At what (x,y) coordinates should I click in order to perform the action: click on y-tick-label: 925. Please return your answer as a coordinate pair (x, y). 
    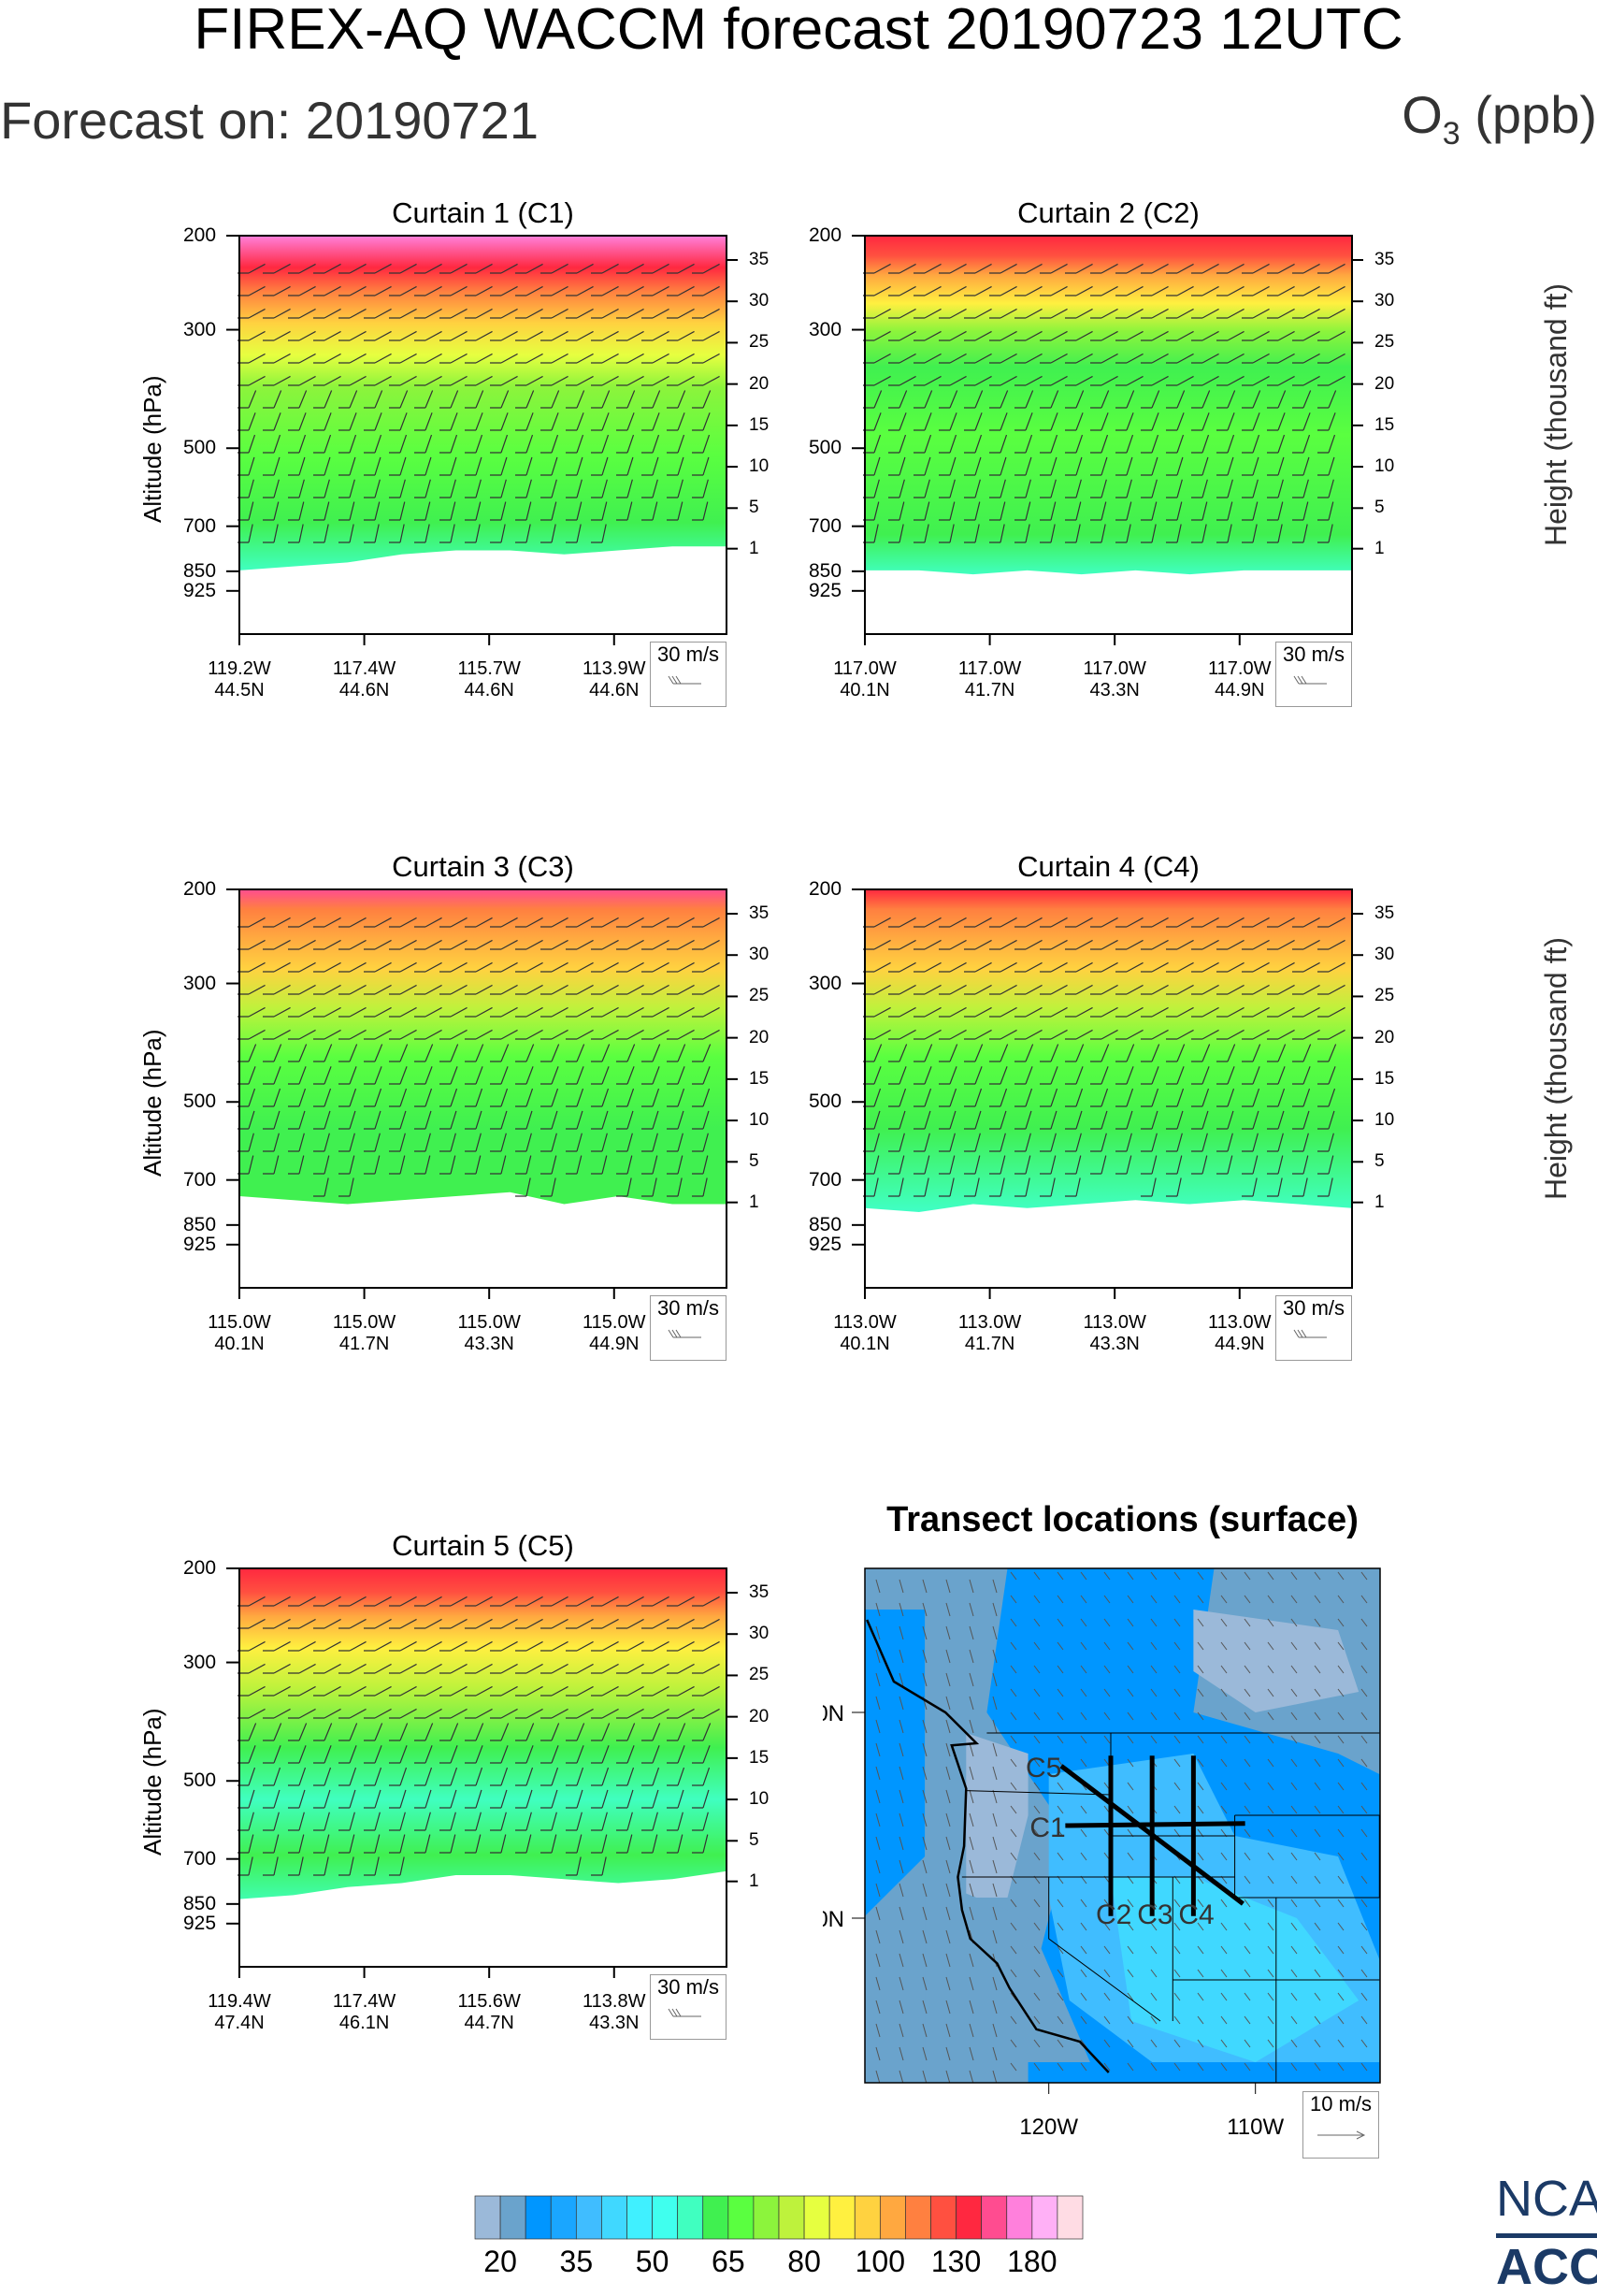
    Looking at the image, I should click on (200, 1923).